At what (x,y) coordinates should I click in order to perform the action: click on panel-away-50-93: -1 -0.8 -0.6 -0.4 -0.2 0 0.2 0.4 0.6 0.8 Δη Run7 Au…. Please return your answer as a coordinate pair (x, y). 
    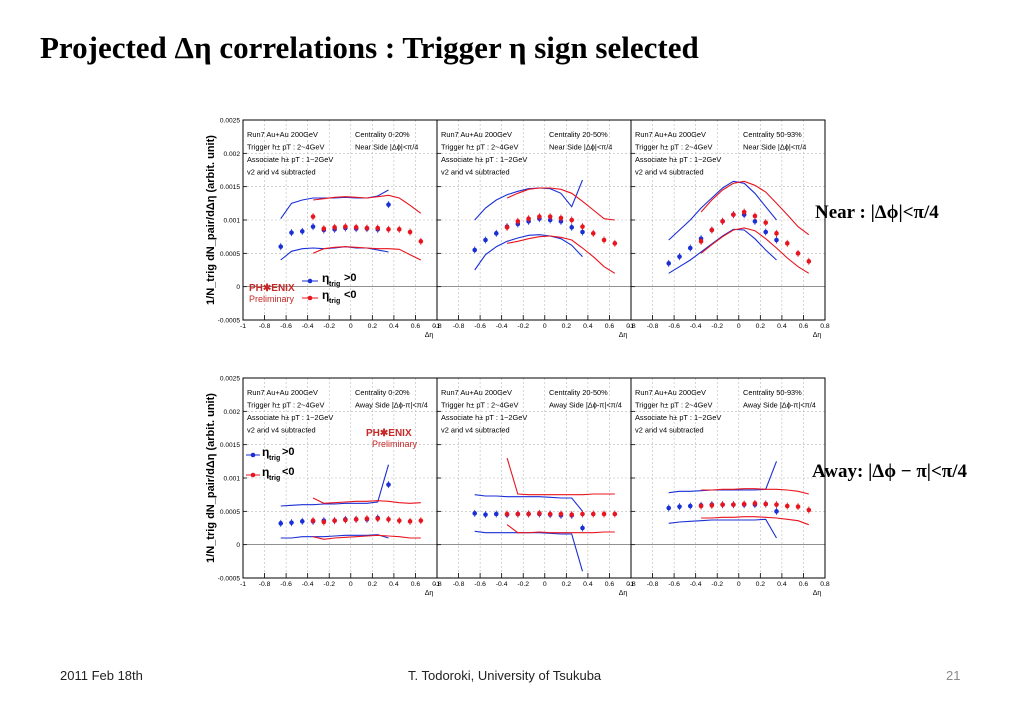
    Looking at the image, I should click on (729, 487).